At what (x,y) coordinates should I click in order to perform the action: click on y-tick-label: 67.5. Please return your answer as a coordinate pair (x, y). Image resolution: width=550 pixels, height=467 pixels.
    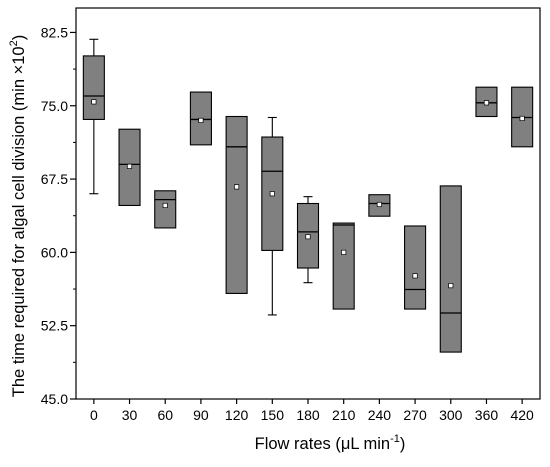
    Looking at the image, I should click on (54, 179).